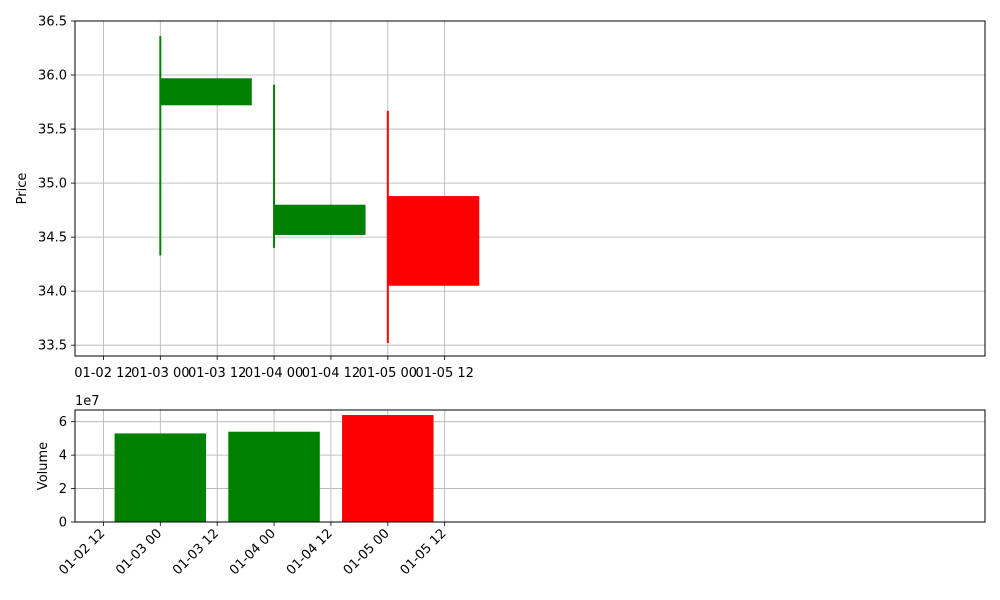  What do you see at coordinates (52, 292) in the screenshot?
I see `price-y-tick-label: 34.0` at bounding box center [52, 292].